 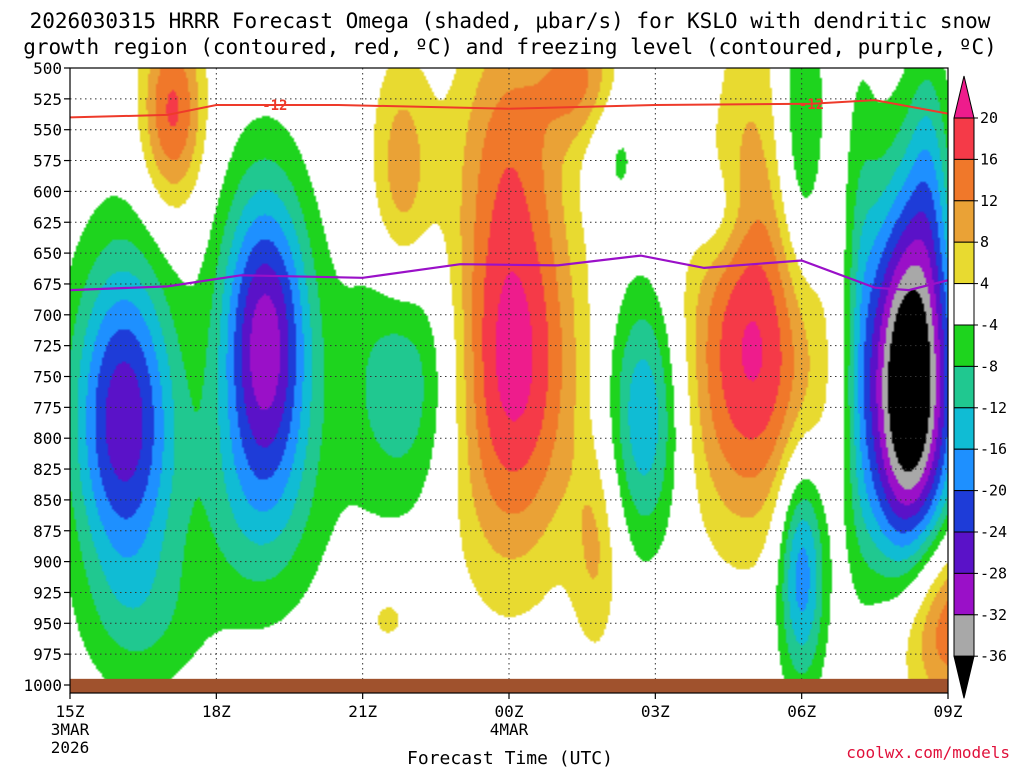 What do you see at coordinates (655, 711) in the screenshot?
I see `x-tick-label: 03Z` at bounding box center [655, 711].